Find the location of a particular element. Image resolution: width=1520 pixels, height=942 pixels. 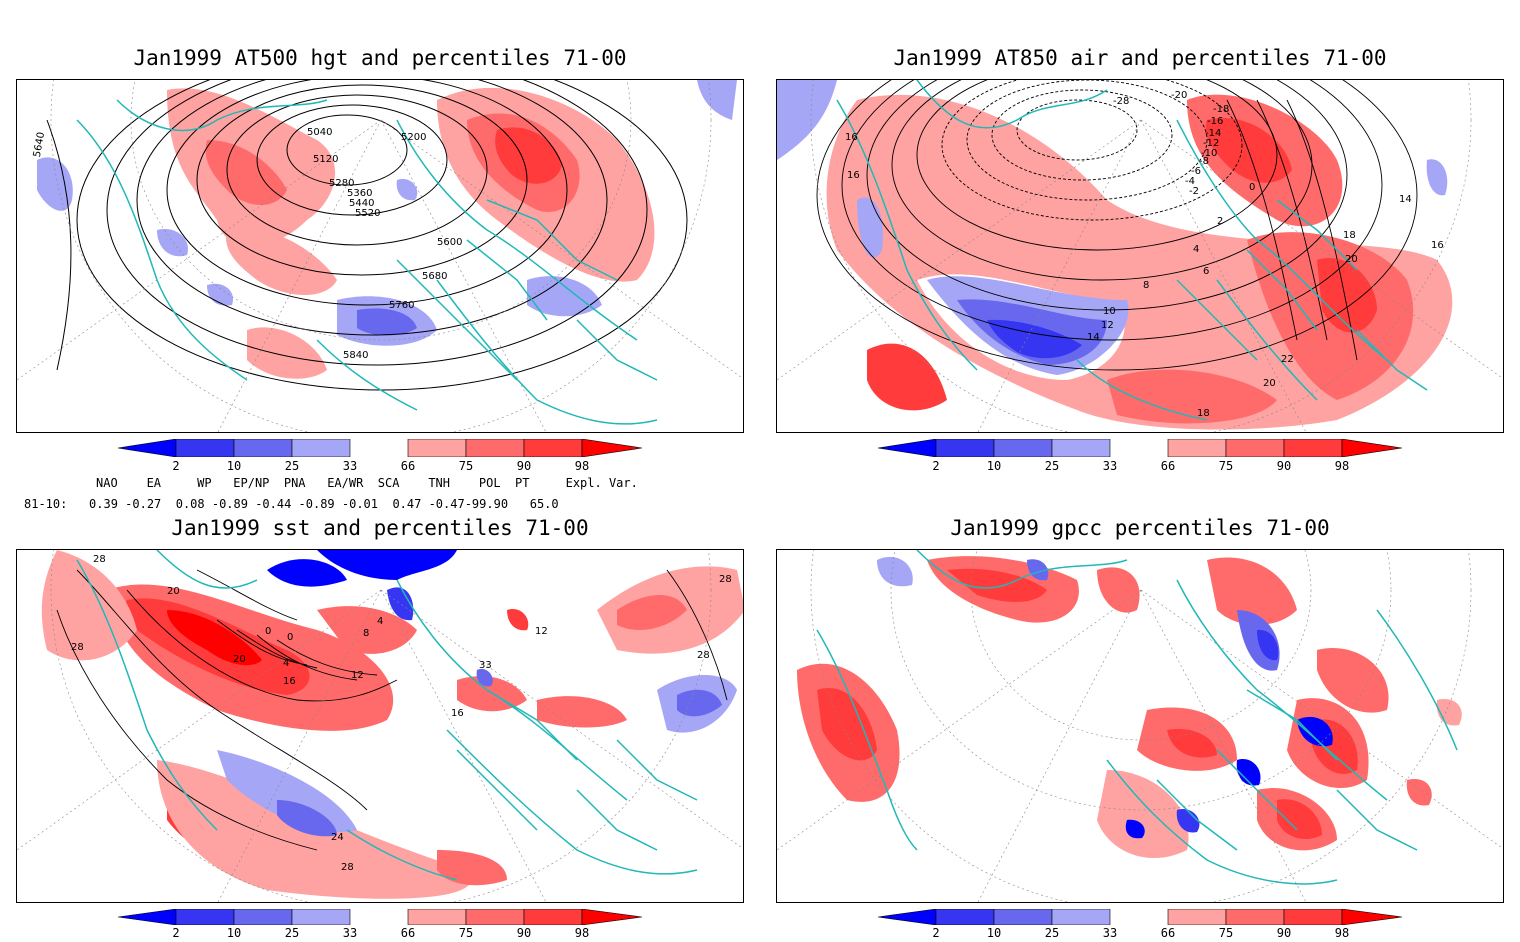

svg-text: 6 is located at coordinates (1206, 271).